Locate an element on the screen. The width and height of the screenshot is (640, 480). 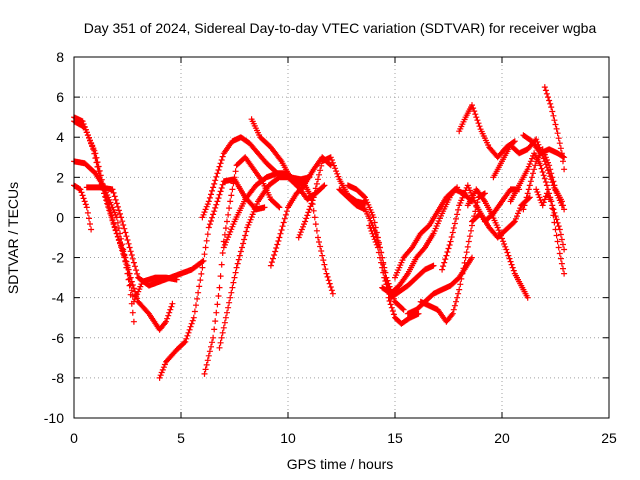
y-tick-label: -10 is located at coordinates (54, 418).